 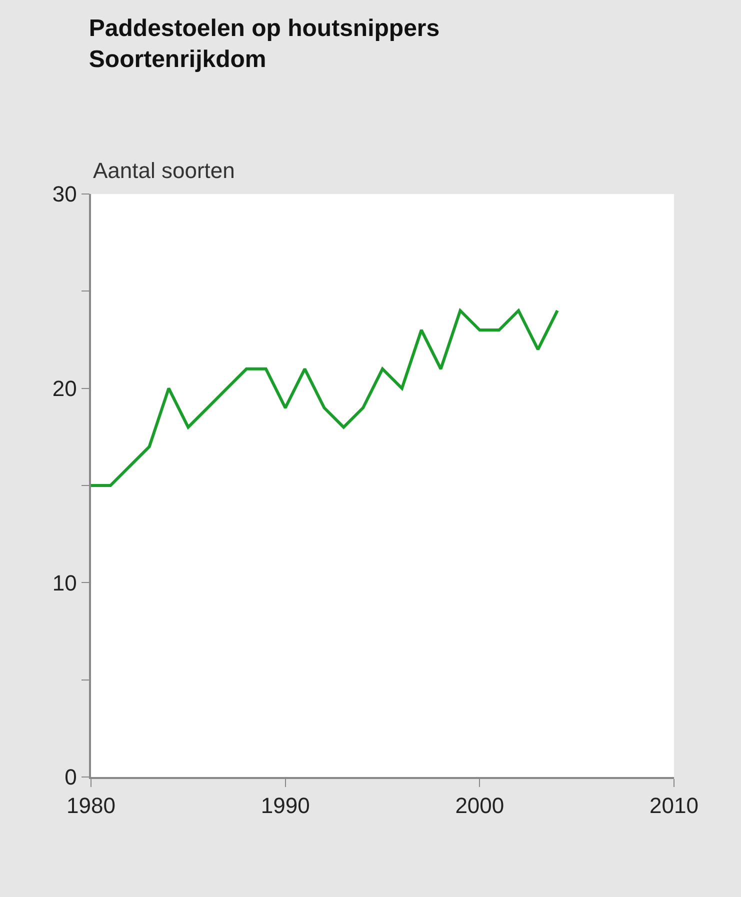 What do you see at coordinates (164, 170) in the screenshot?
I see `y-axis-title: Aantal soorten` at bounding box center [164, 170].